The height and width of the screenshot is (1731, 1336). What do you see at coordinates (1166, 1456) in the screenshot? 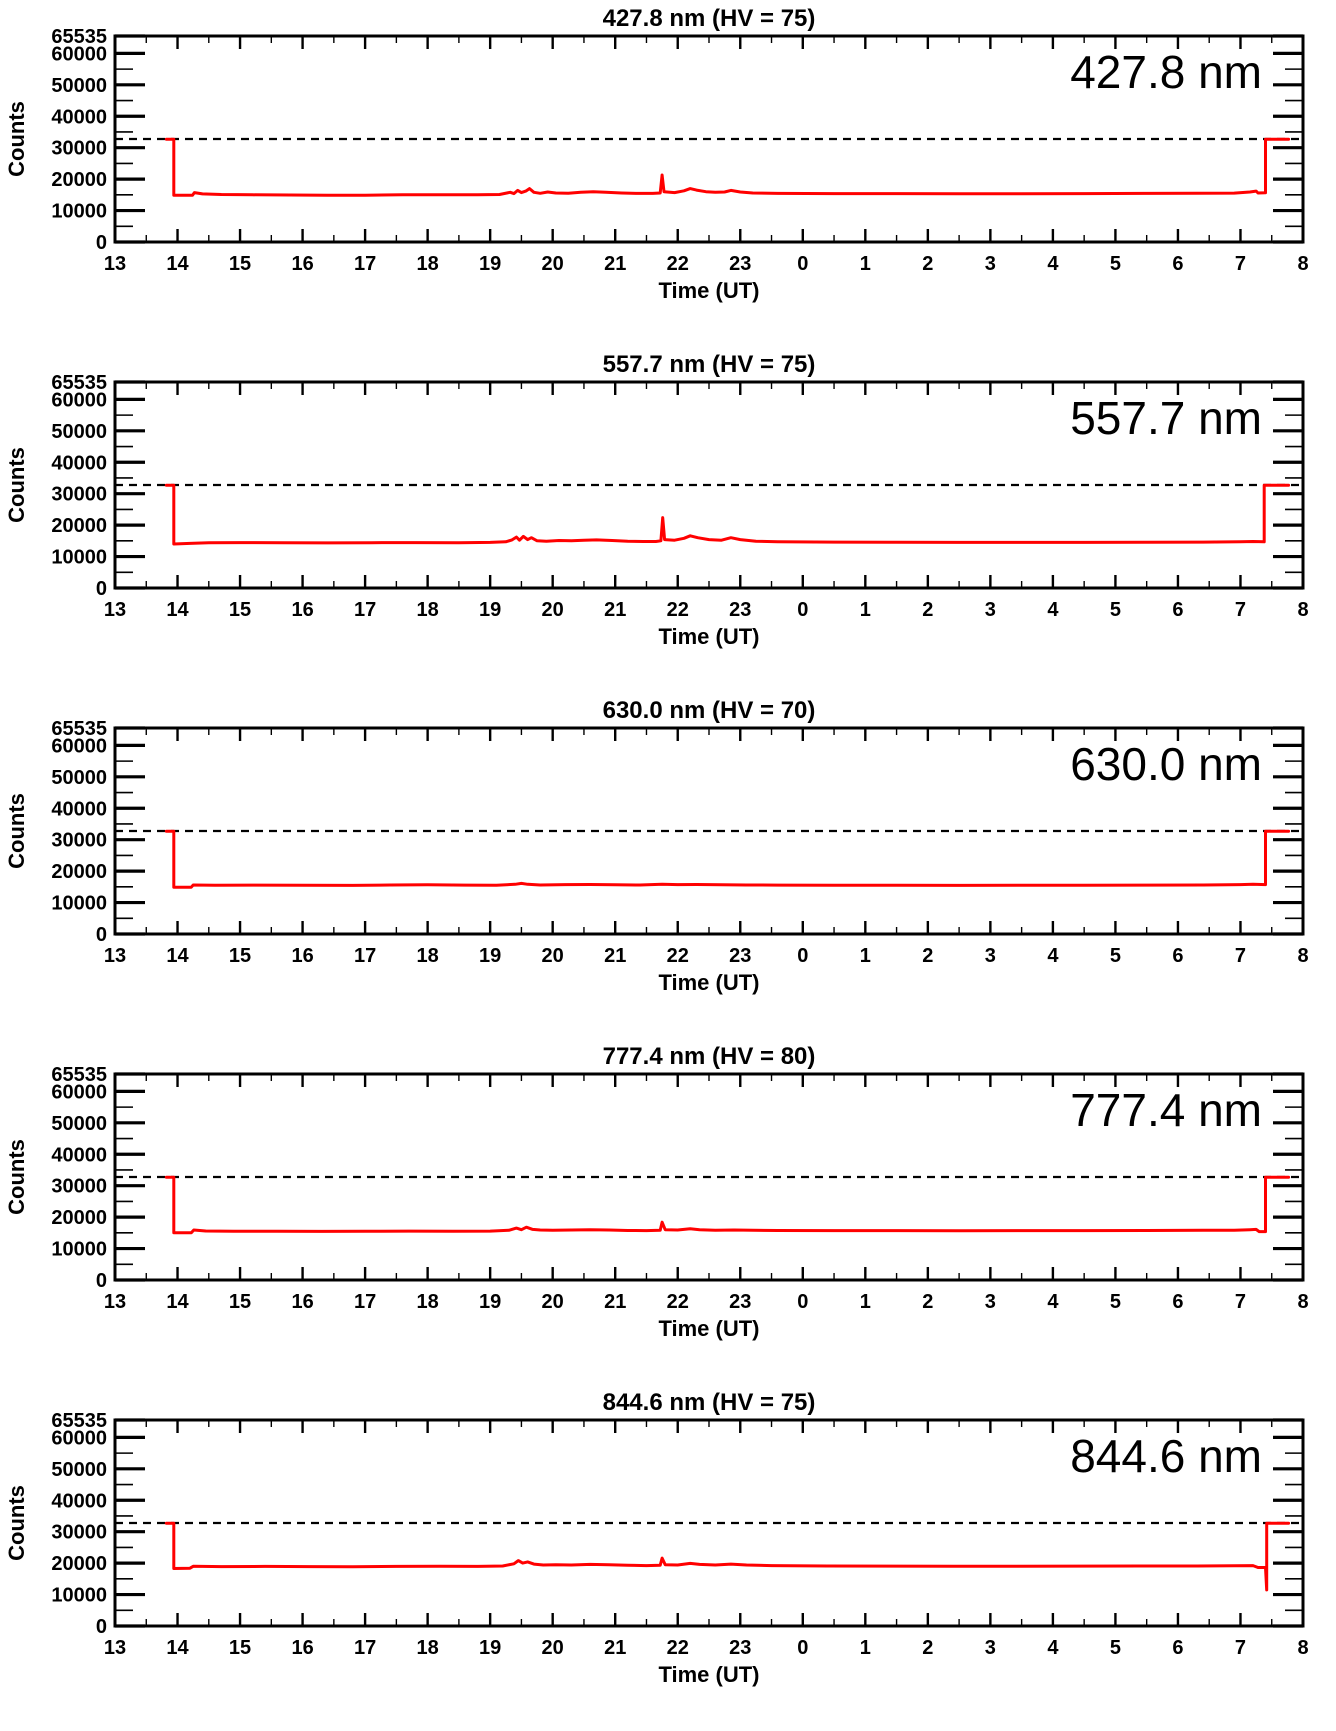
I see `wavelength-label: 844.6 nm` at bounding box center [1166, 1456].